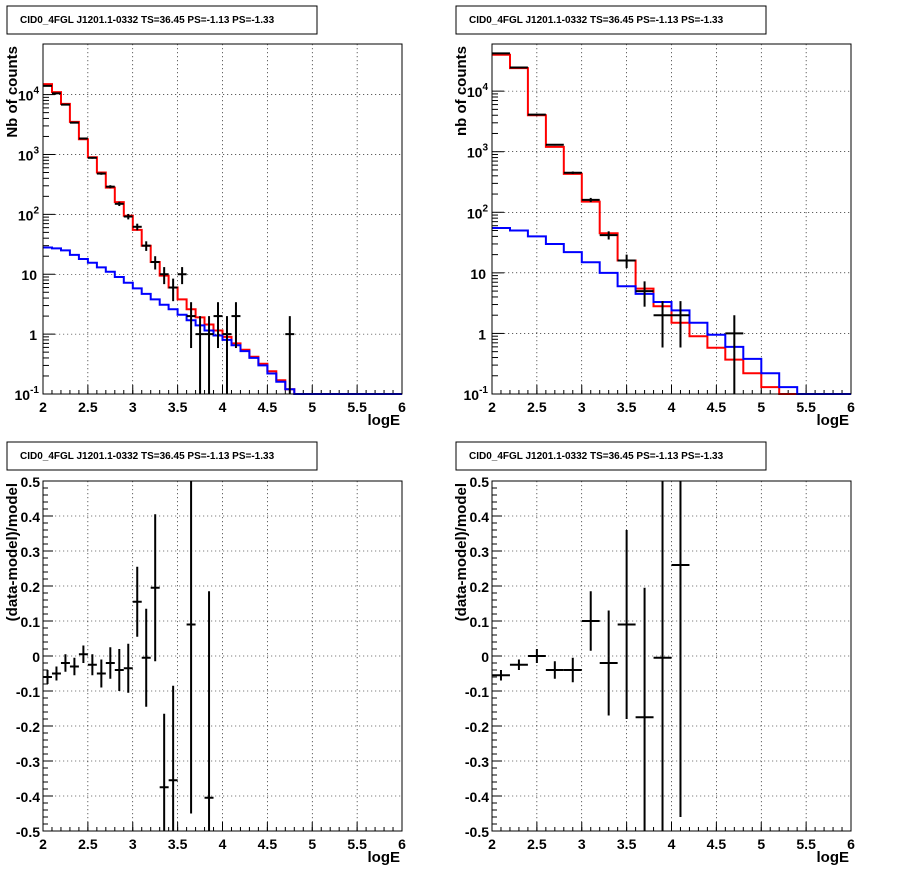  What do you see at coordinates (476, 394) in the screenshot?
I see `y-tick-label: 10⁻¹` at bounding box center [476, 394].